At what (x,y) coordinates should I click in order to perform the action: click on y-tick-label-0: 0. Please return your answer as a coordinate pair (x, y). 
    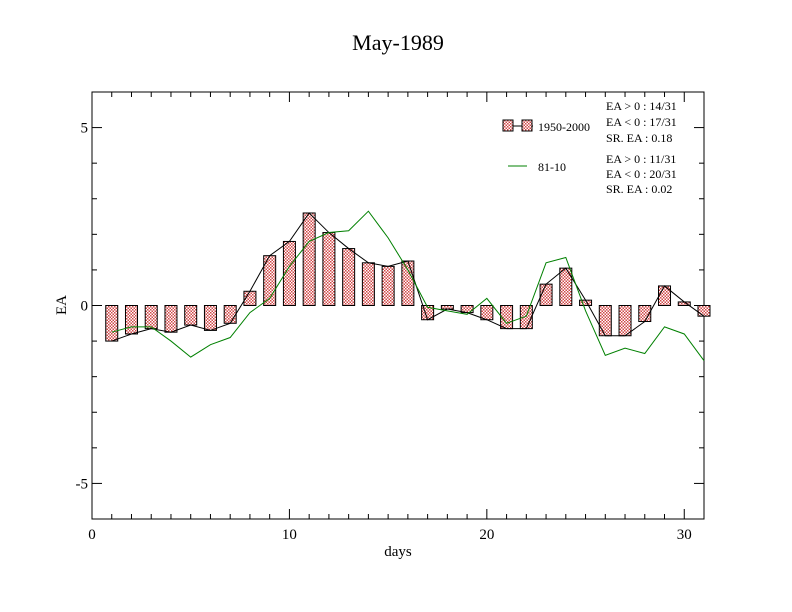
    Looking at the image, I should click on (85, 307).